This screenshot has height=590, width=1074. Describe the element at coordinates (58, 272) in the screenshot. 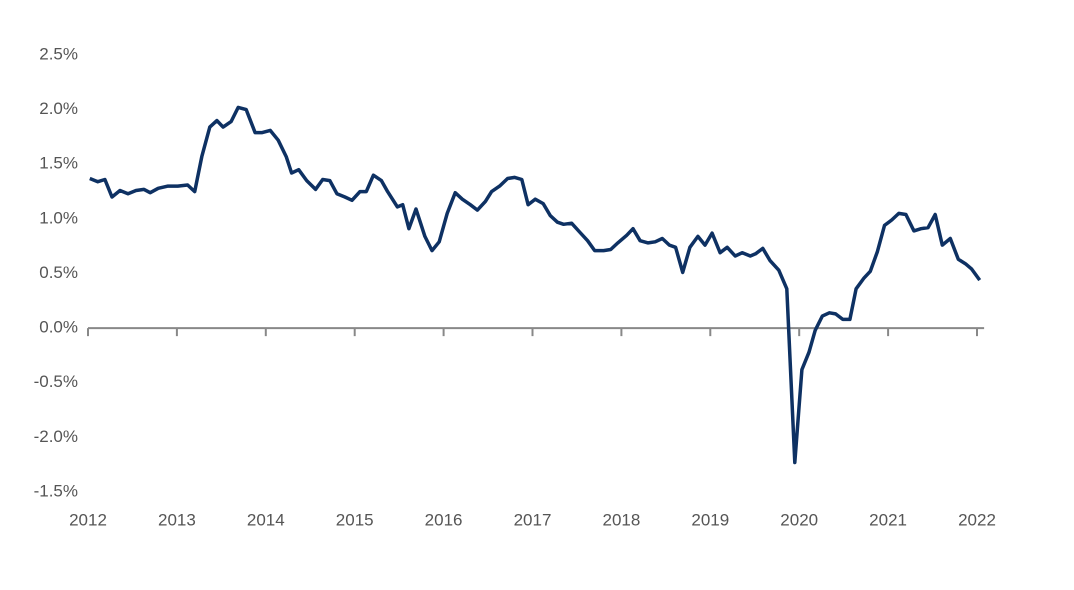

I see `y-tick-label: 0.5%` at that location.